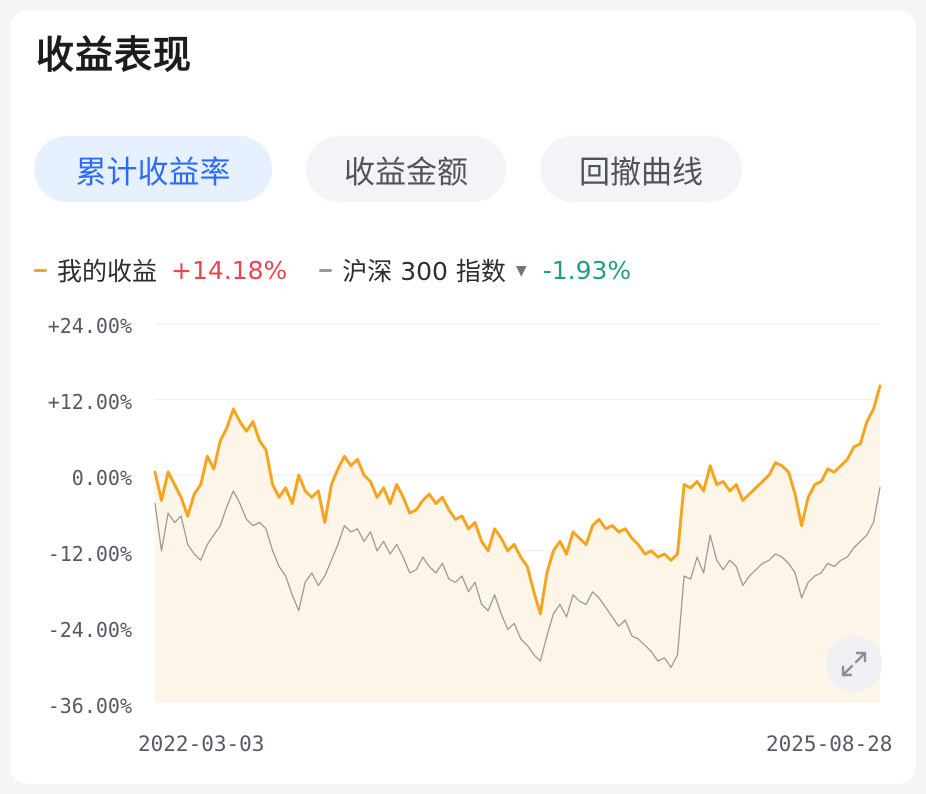 The width and height of the screenshot is (926, 794). What do you see at coordinates (89, 630) in the screenshot?
I see `y-tick-label: -24.00%` at bounding box center [89, 630].